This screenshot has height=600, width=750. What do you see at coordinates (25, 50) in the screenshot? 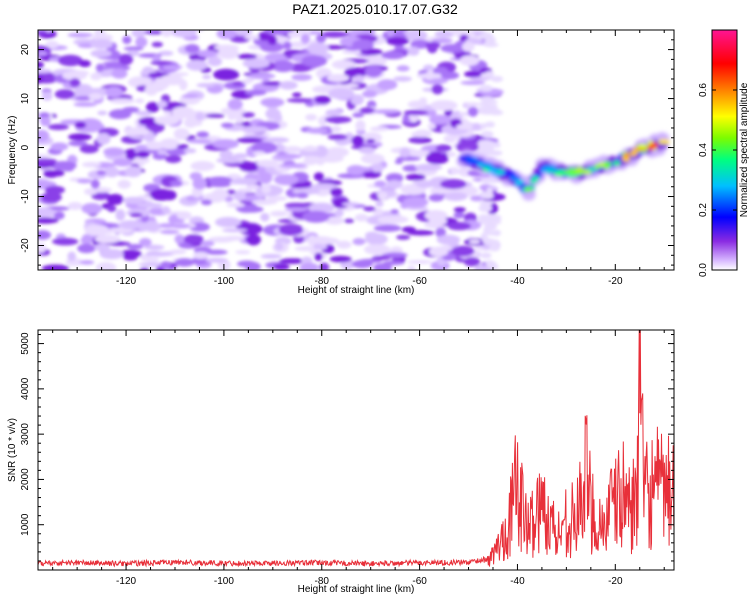
I see `y-tick-label: 20` at bounding box center [25, 50].